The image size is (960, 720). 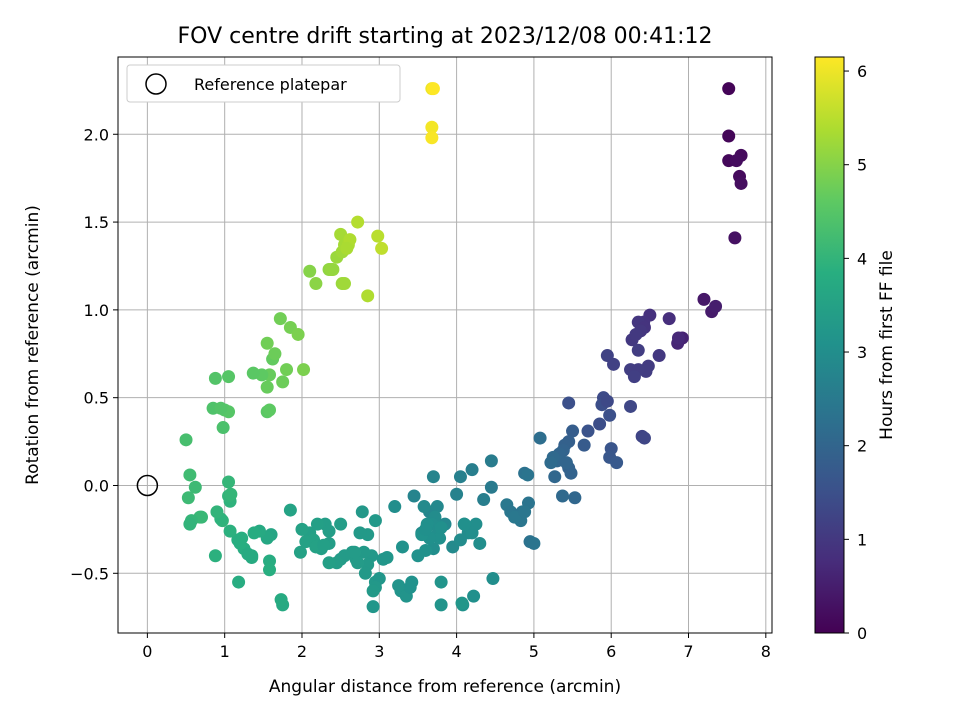 I want to click on x-tick-label: 1, so click(x=225, y=651).